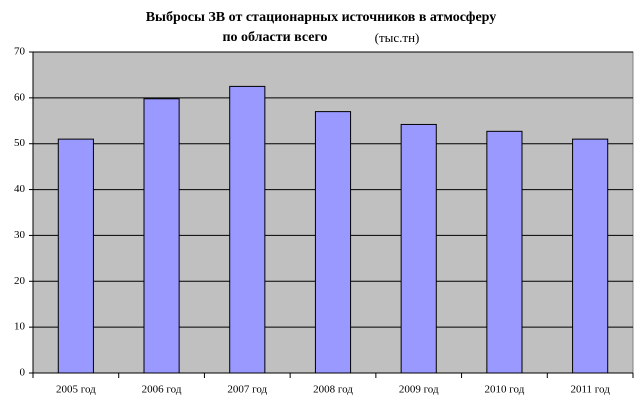 This screenshot has width=643, height=402. Describe the element at coordinates (20, 327) in the screenshot. I see `y-tick-label: 10` at that location.